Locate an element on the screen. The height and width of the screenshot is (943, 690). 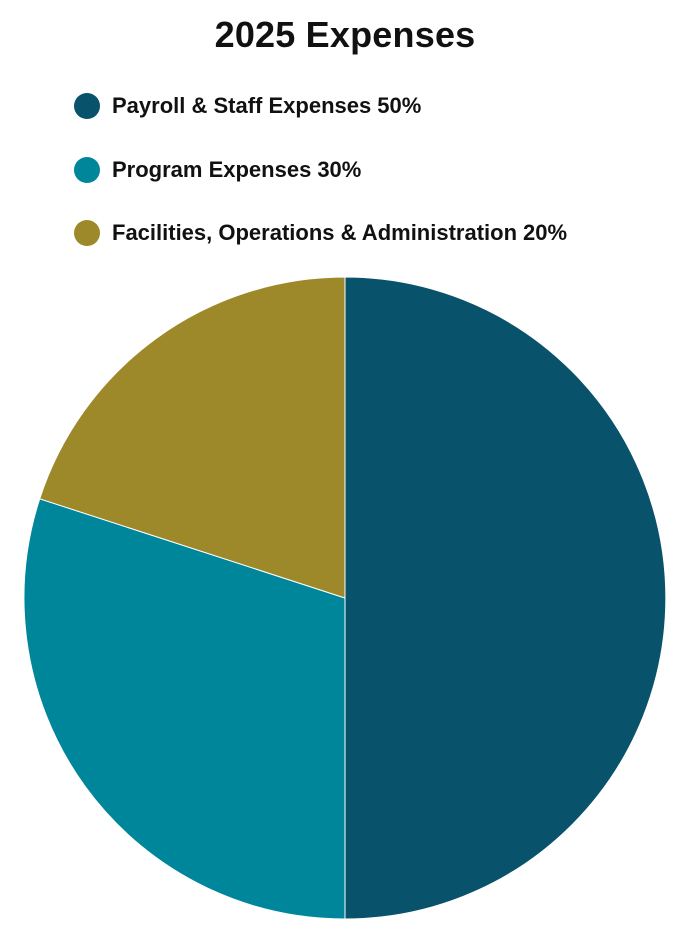
legend-item-payroll: Payroll & Staff Expenses 50% is located at coordinates (374, 106).